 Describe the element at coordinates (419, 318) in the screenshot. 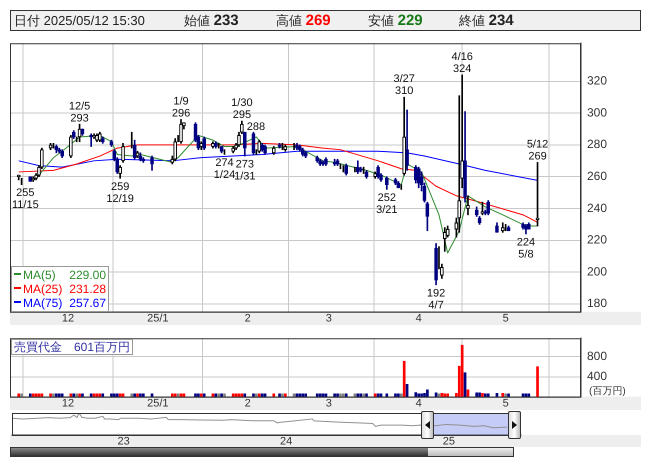

I see `x-tick-label: 4` at that location.